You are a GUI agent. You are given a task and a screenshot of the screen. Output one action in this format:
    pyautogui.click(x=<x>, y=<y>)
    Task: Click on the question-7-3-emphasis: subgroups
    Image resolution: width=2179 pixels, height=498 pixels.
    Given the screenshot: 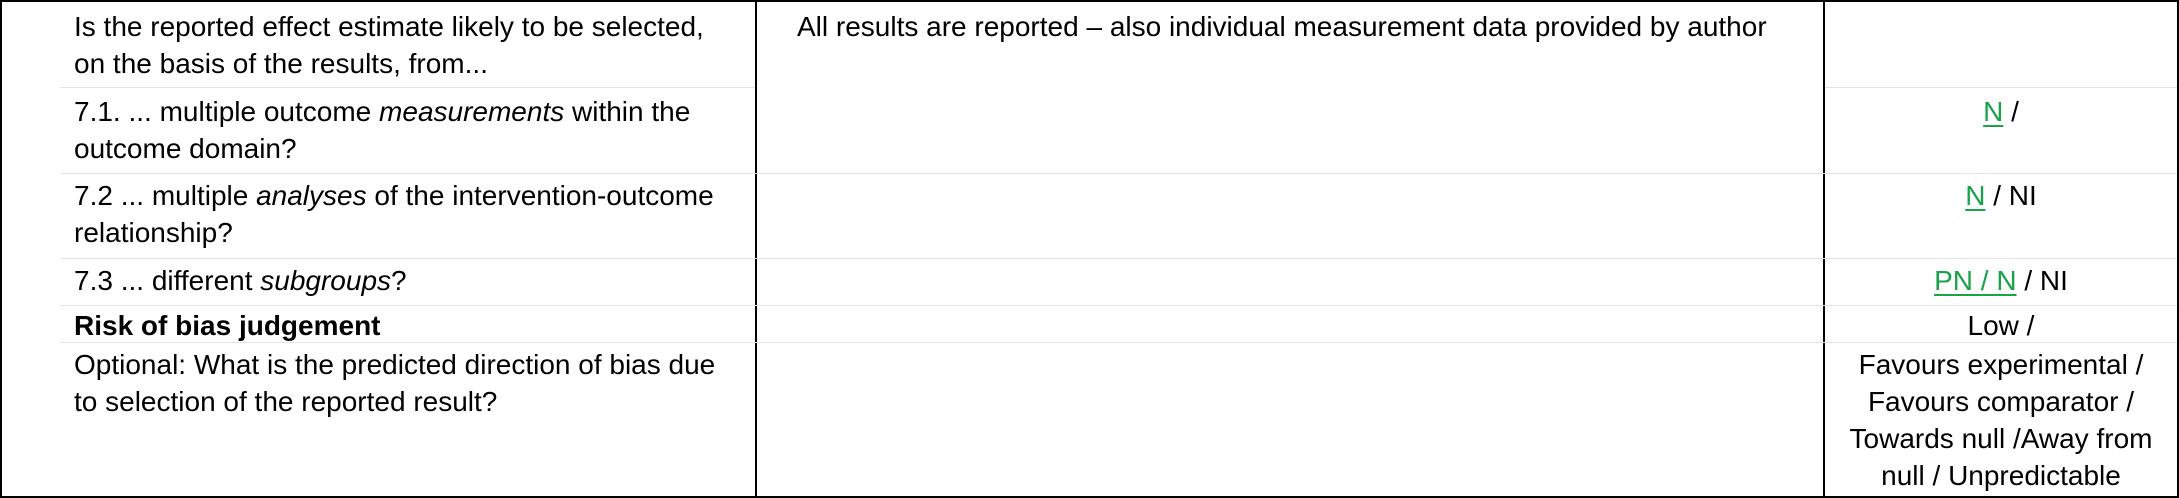 What is the action you would take?
    pyautogui.click(x=326, y=280)
    